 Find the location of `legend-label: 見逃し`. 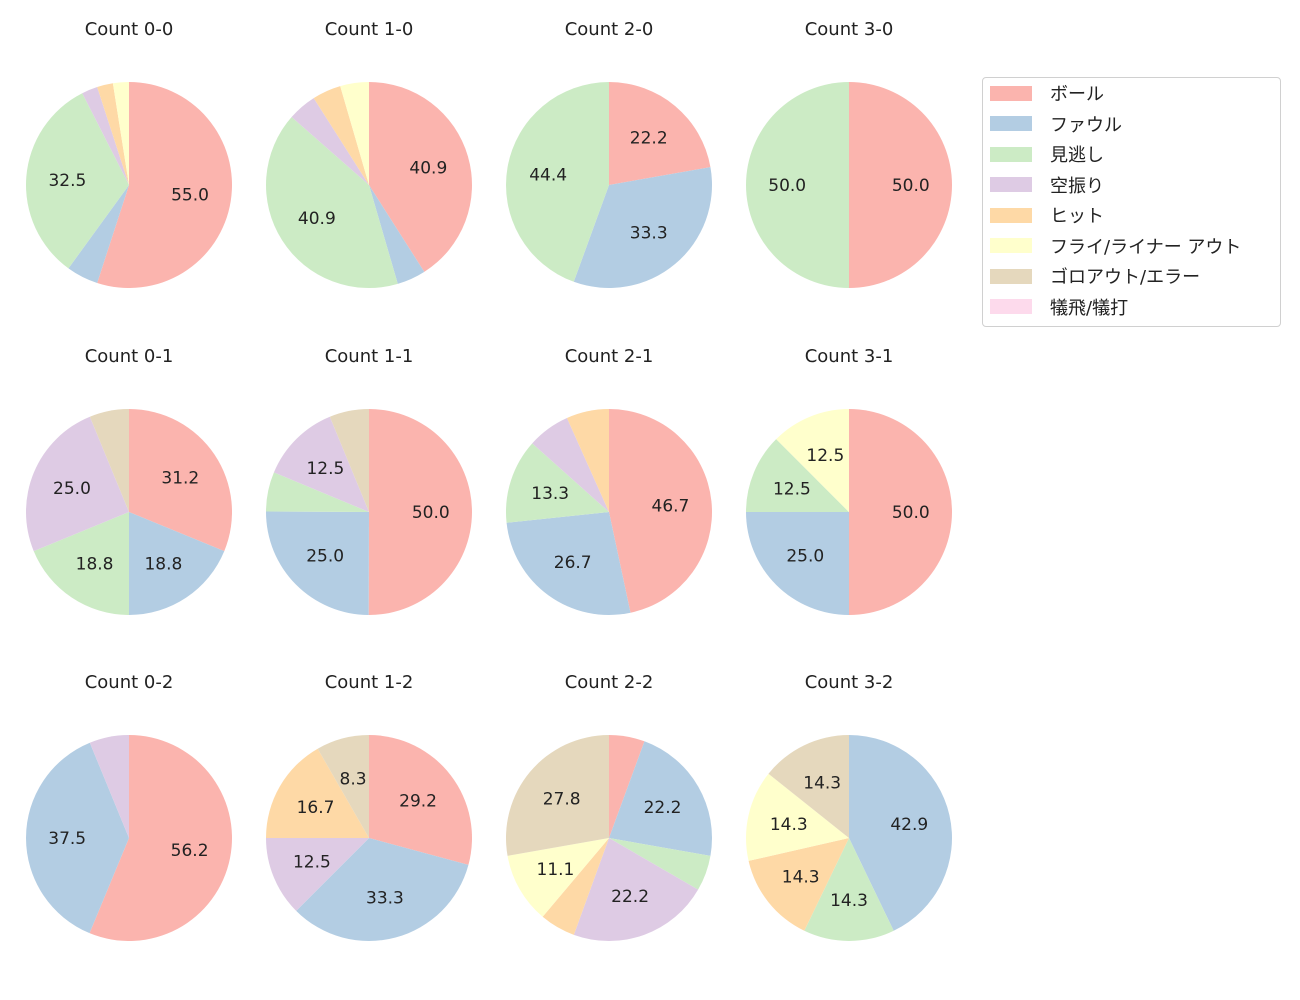

legend-label: 見逃し is located at coordinates (1077, 155).